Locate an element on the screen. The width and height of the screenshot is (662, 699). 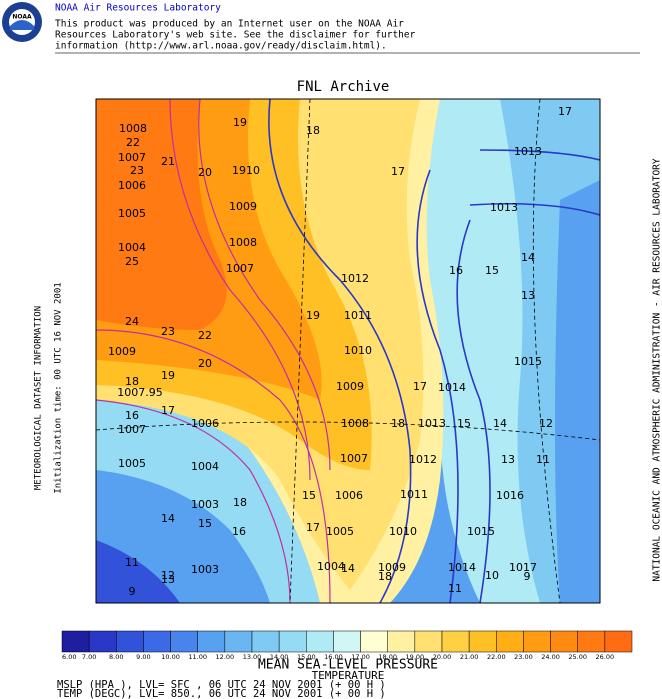
colorbar-label: 16.00 is located at coordinates (333, 657).